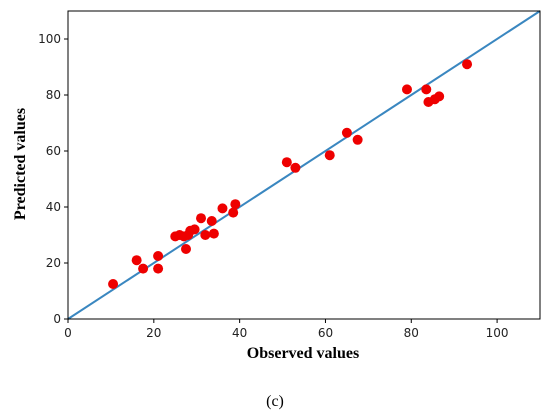 Image resolution: width=550 pixels, height=420 pixels. I want to click on figure-caption: (c), so click(275, 401).